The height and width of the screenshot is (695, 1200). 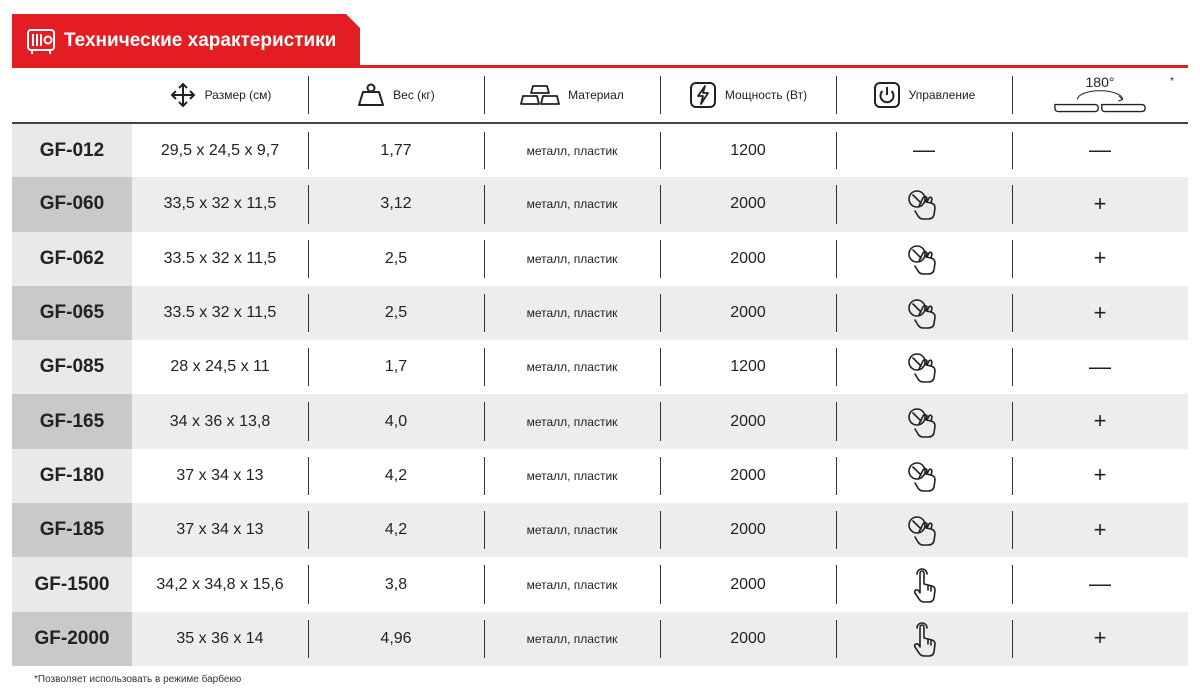 I want to click on cell-size-value: 33.5 x 32 x 11,5, so click(x=220, y=258).